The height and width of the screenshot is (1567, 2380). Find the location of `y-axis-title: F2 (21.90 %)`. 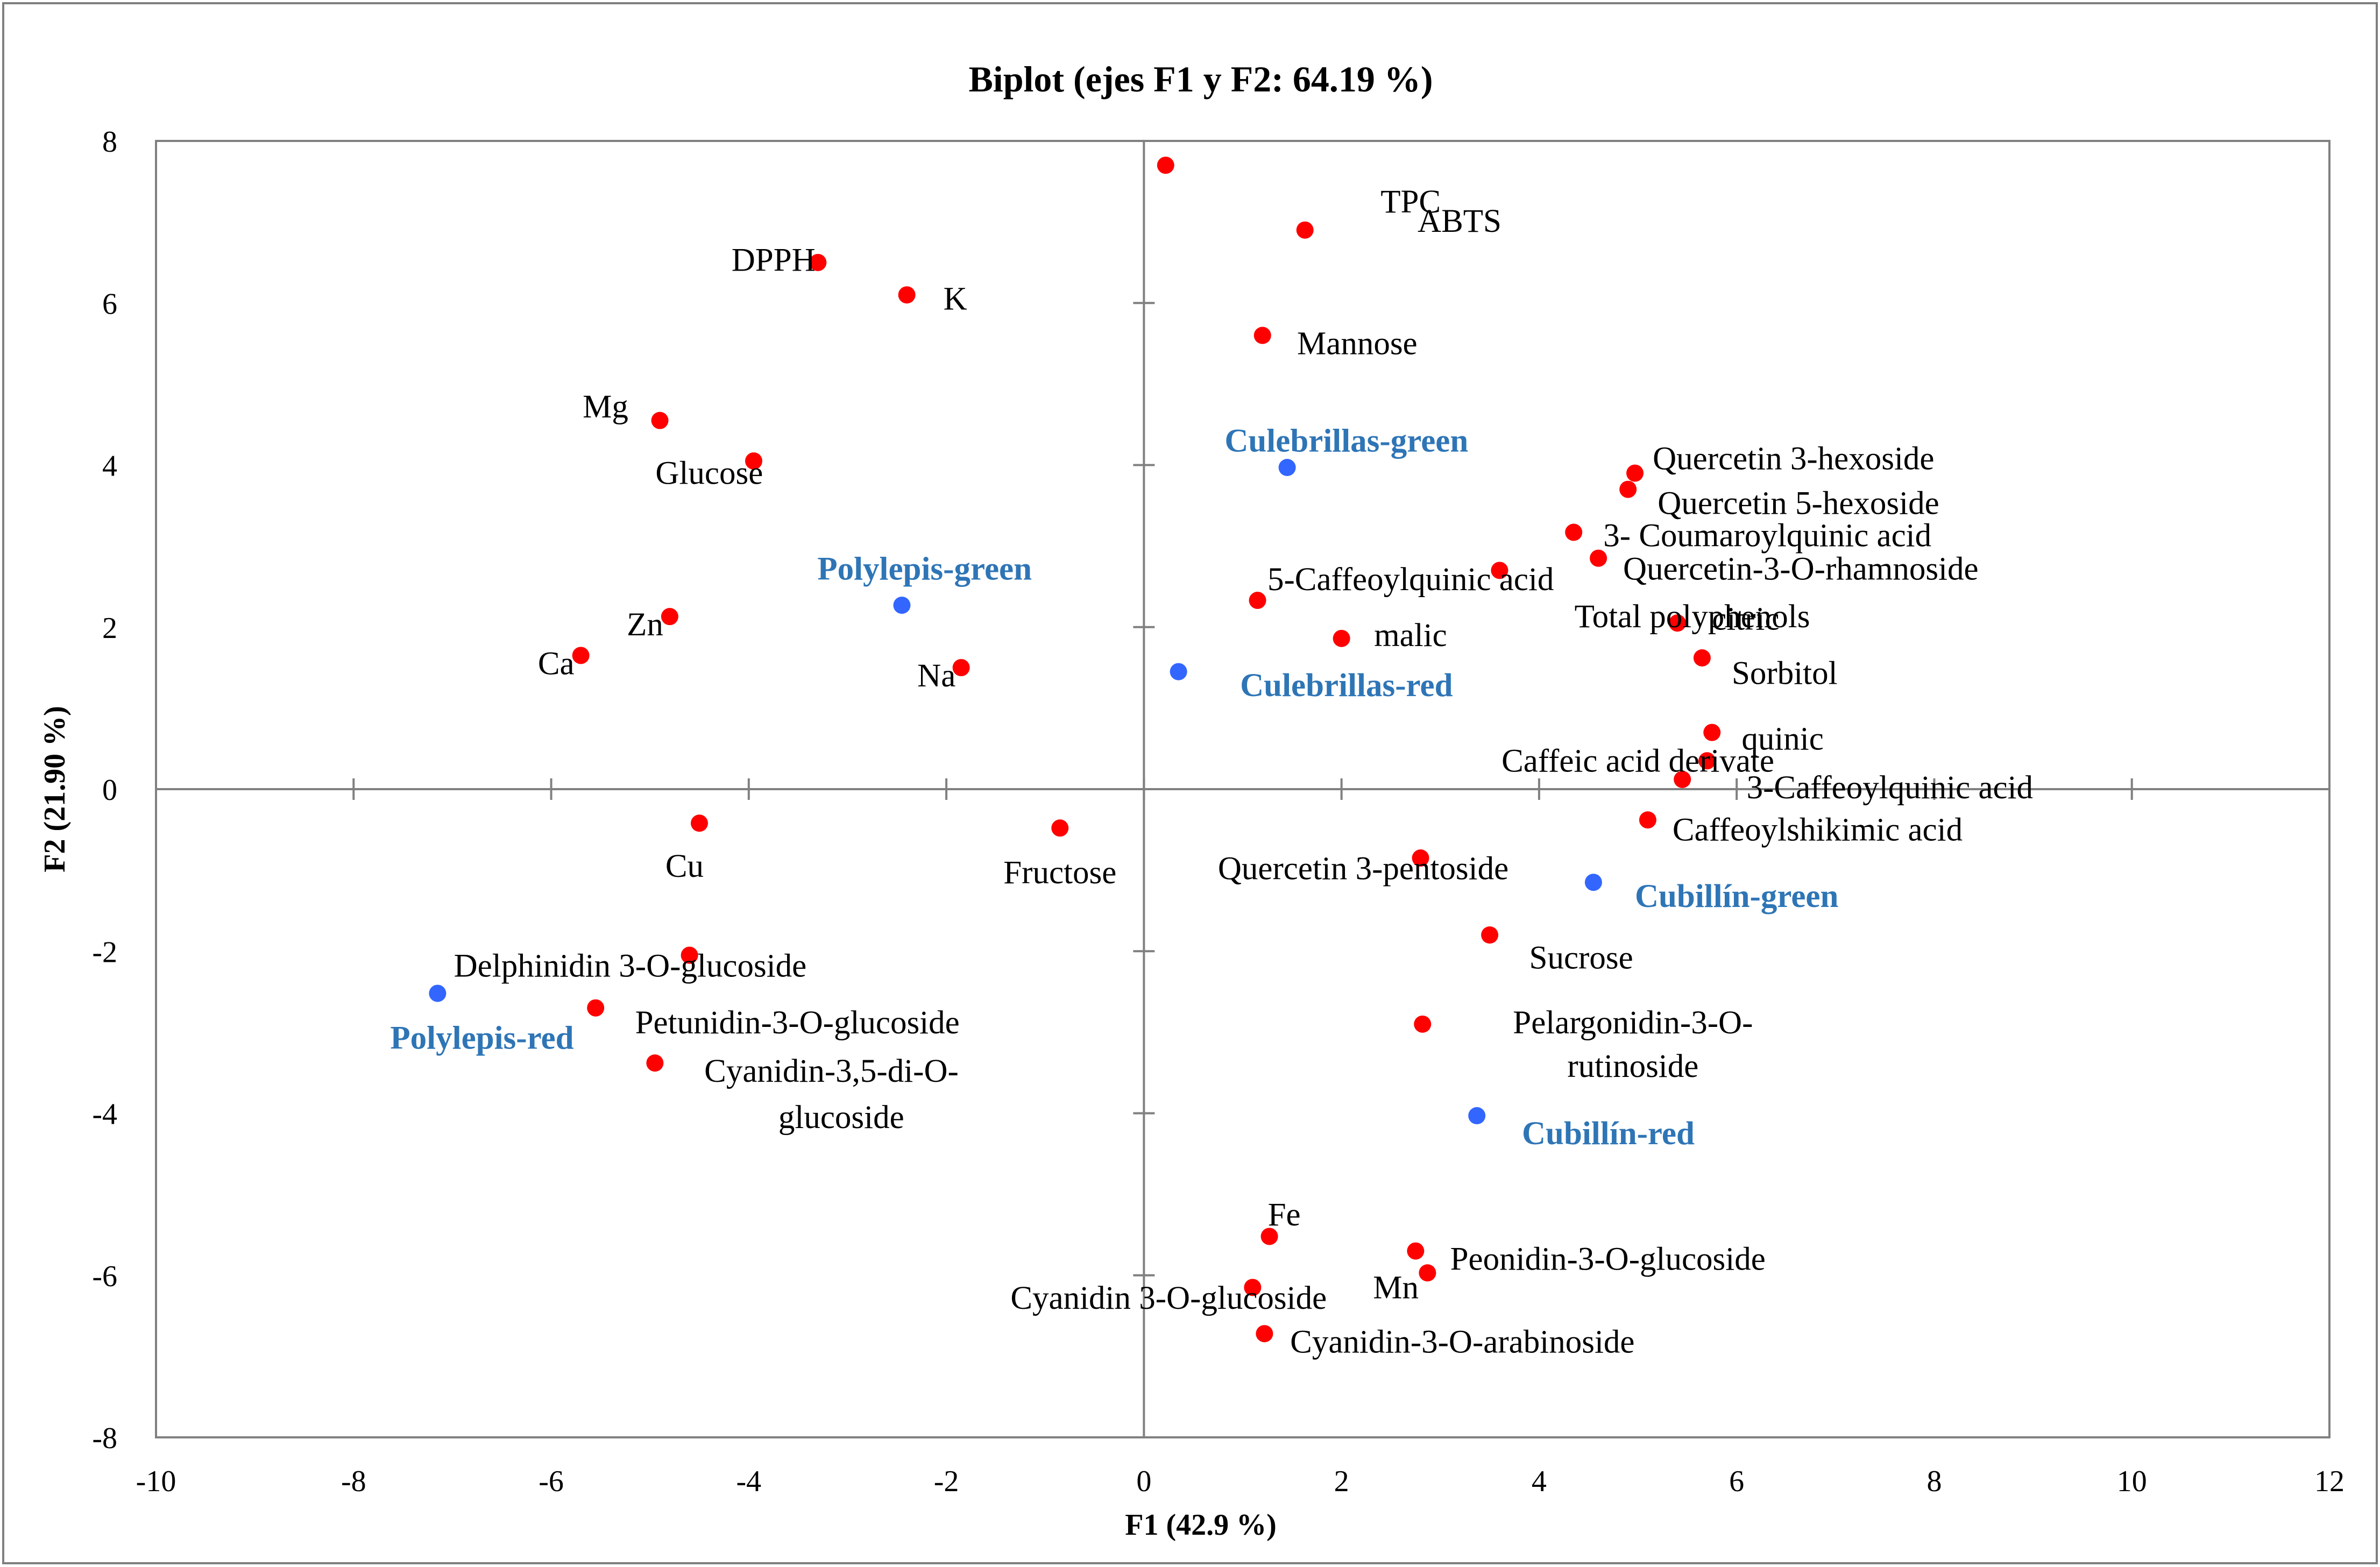

y-axis-title: F2 (21.90 %) is located at coordinates (55, 790).